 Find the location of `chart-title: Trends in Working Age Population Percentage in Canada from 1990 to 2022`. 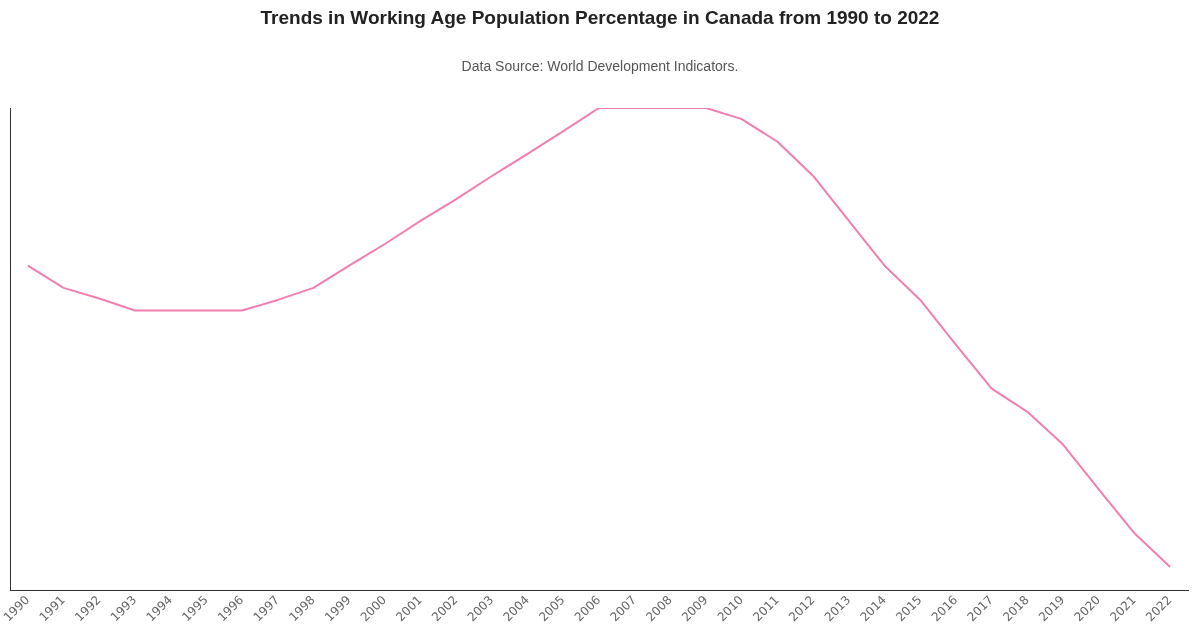

chart-title: Trends in Working Age Population Percentage in Canada from 1990 to 2022 is located at coordinates (600, 18).